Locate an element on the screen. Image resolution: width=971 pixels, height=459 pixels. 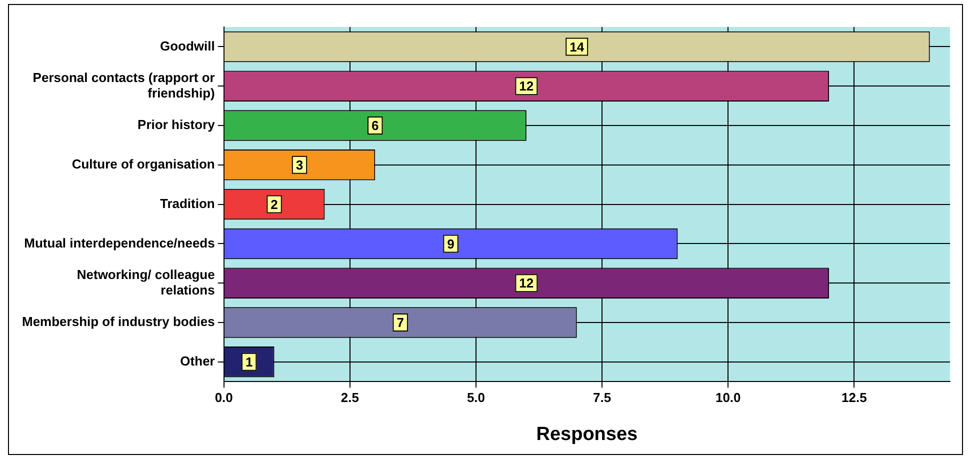
y-tick-label: Tradition is located at coordinates (187, 203).